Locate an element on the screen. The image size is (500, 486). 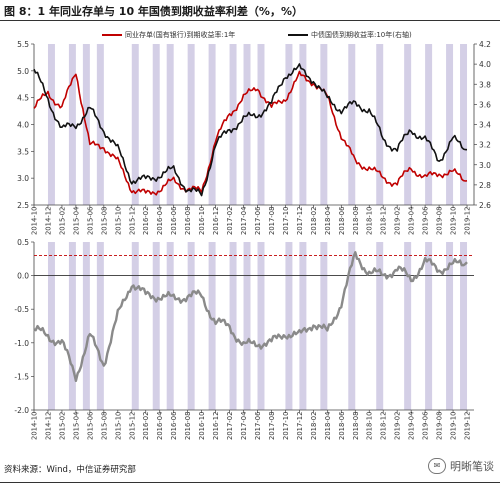
x-top-tick-label: 2017-12 is located at coordinates (300, 221).